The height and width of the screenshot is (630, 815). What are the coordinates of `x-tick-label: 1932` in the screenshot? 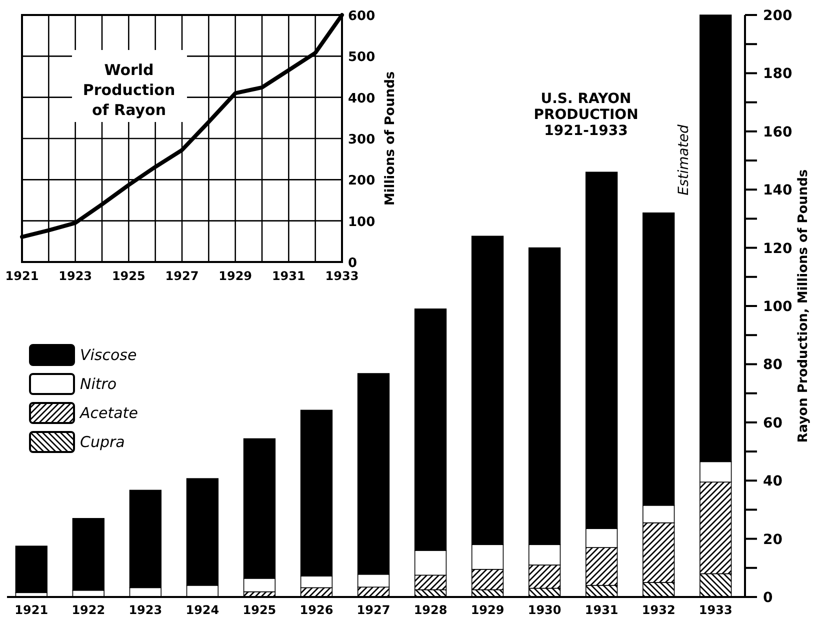 It's located at (659, 610).